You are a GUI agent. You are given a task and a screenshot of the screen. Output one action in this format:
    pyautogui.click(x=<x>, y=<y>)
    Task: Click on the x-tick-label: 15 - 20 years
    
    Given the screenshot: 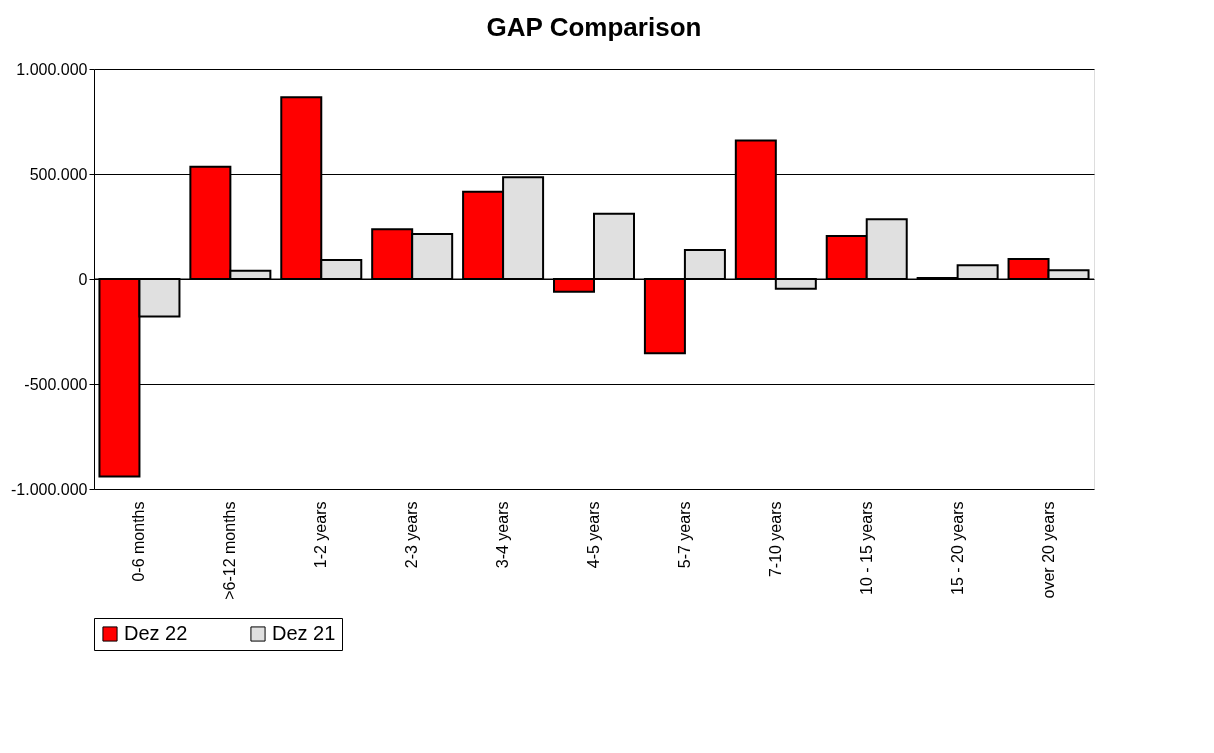 What is the action you would take?
    pyautogui.click(x=957, y=548)
    